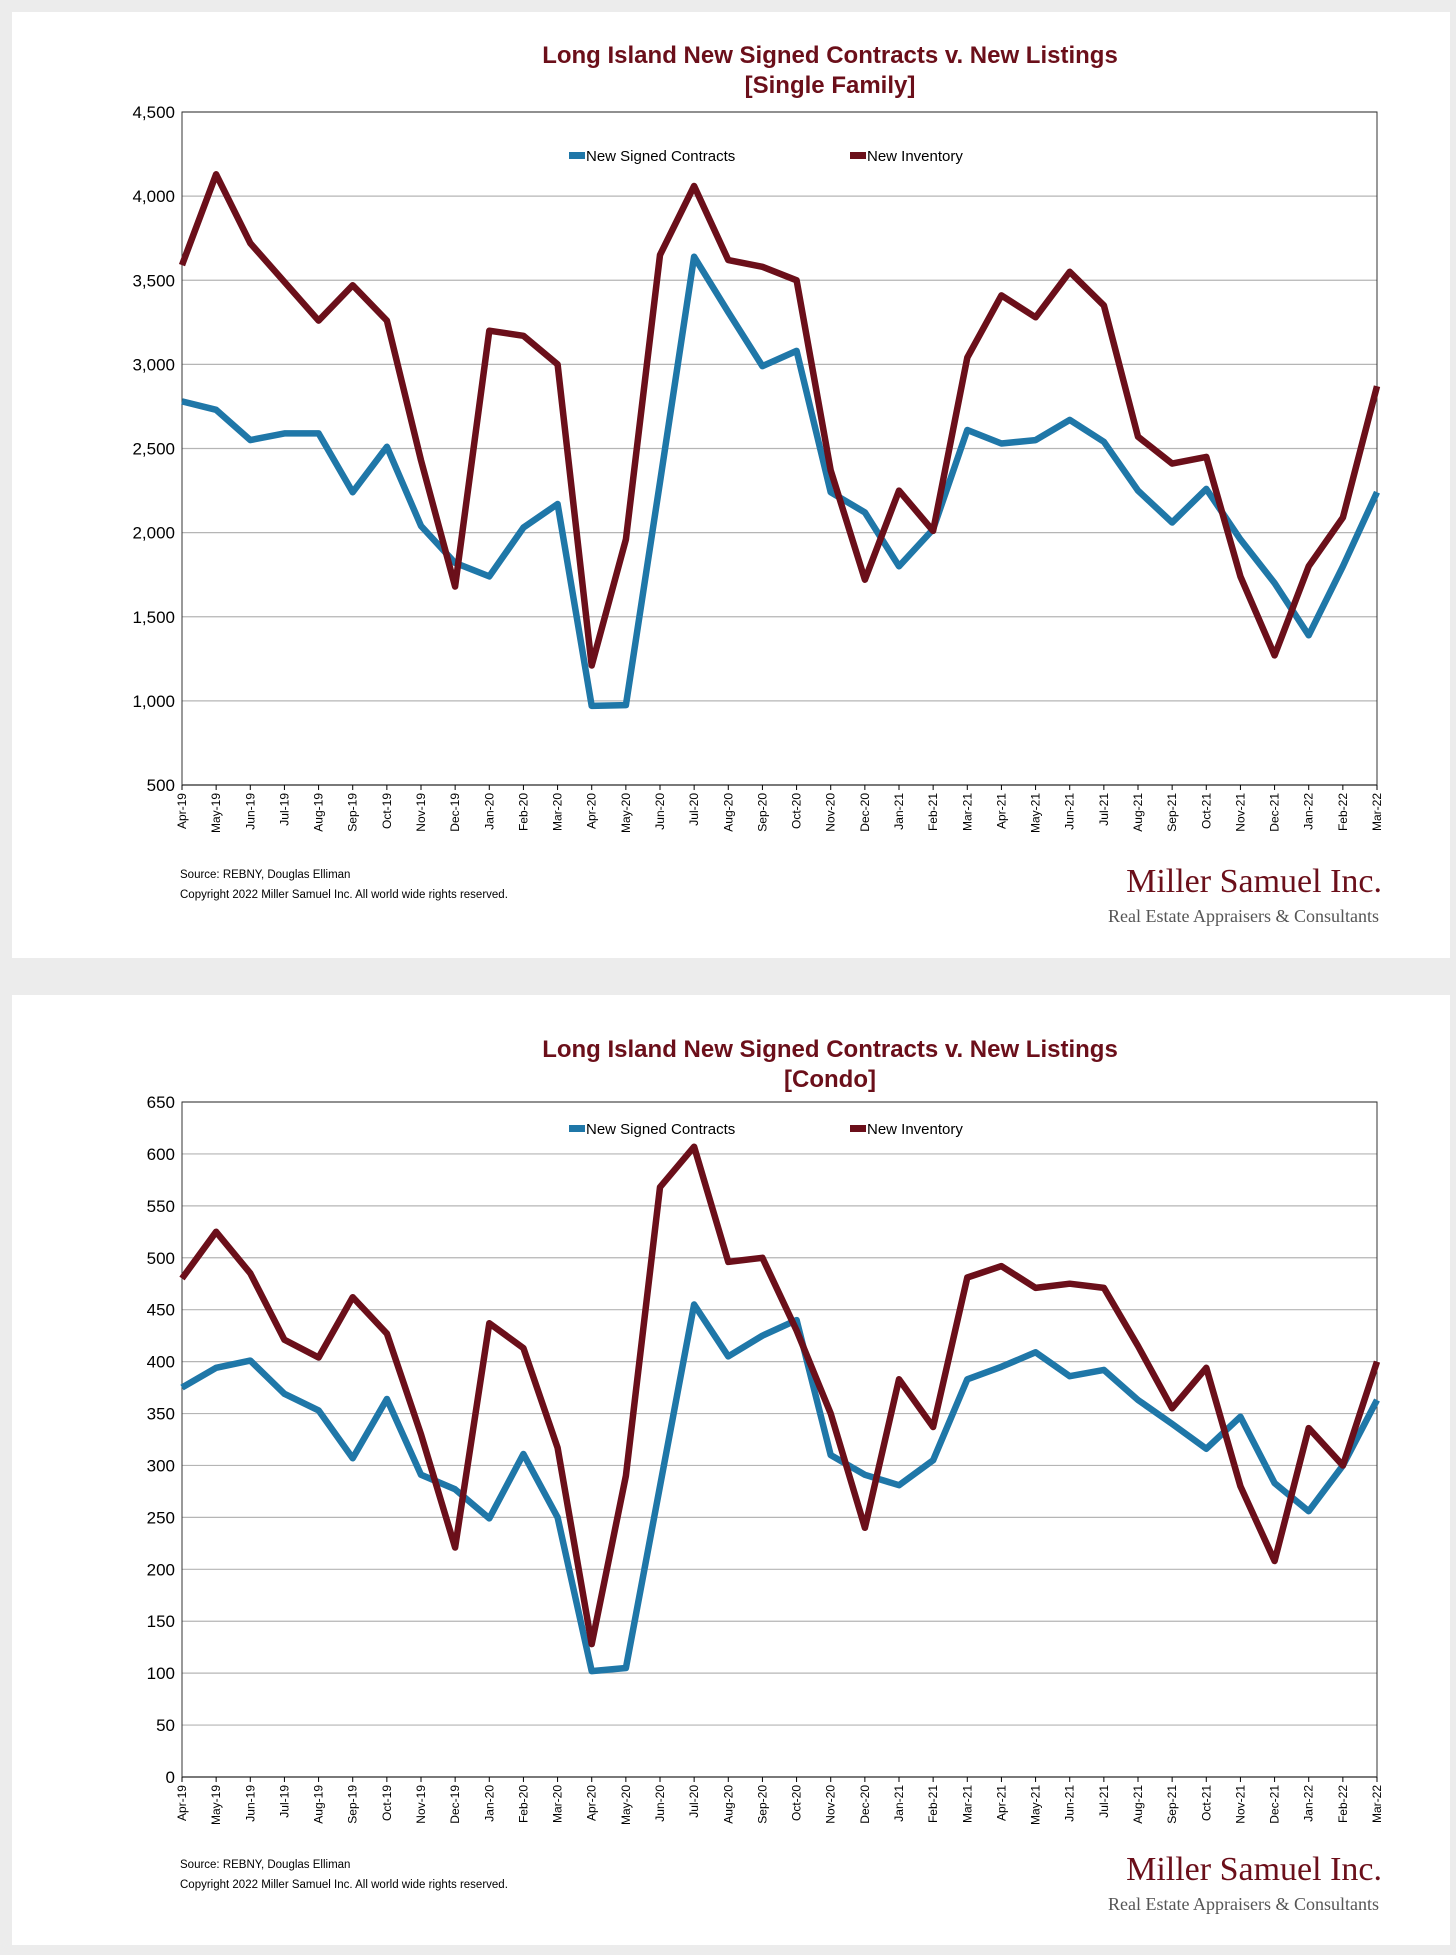  I want to click on y-tick-label: 650, so click(161, 1102).